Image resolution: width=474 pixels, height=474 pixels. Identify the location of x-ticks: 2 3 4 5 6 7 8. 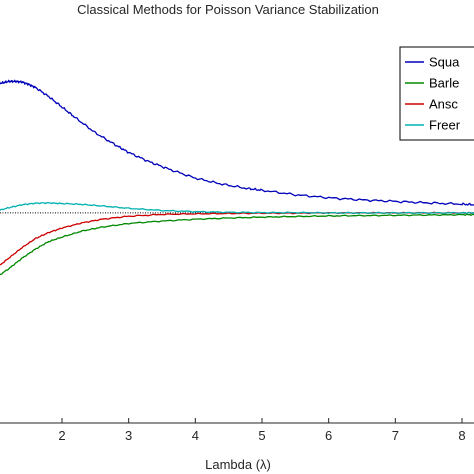
(262, 430).